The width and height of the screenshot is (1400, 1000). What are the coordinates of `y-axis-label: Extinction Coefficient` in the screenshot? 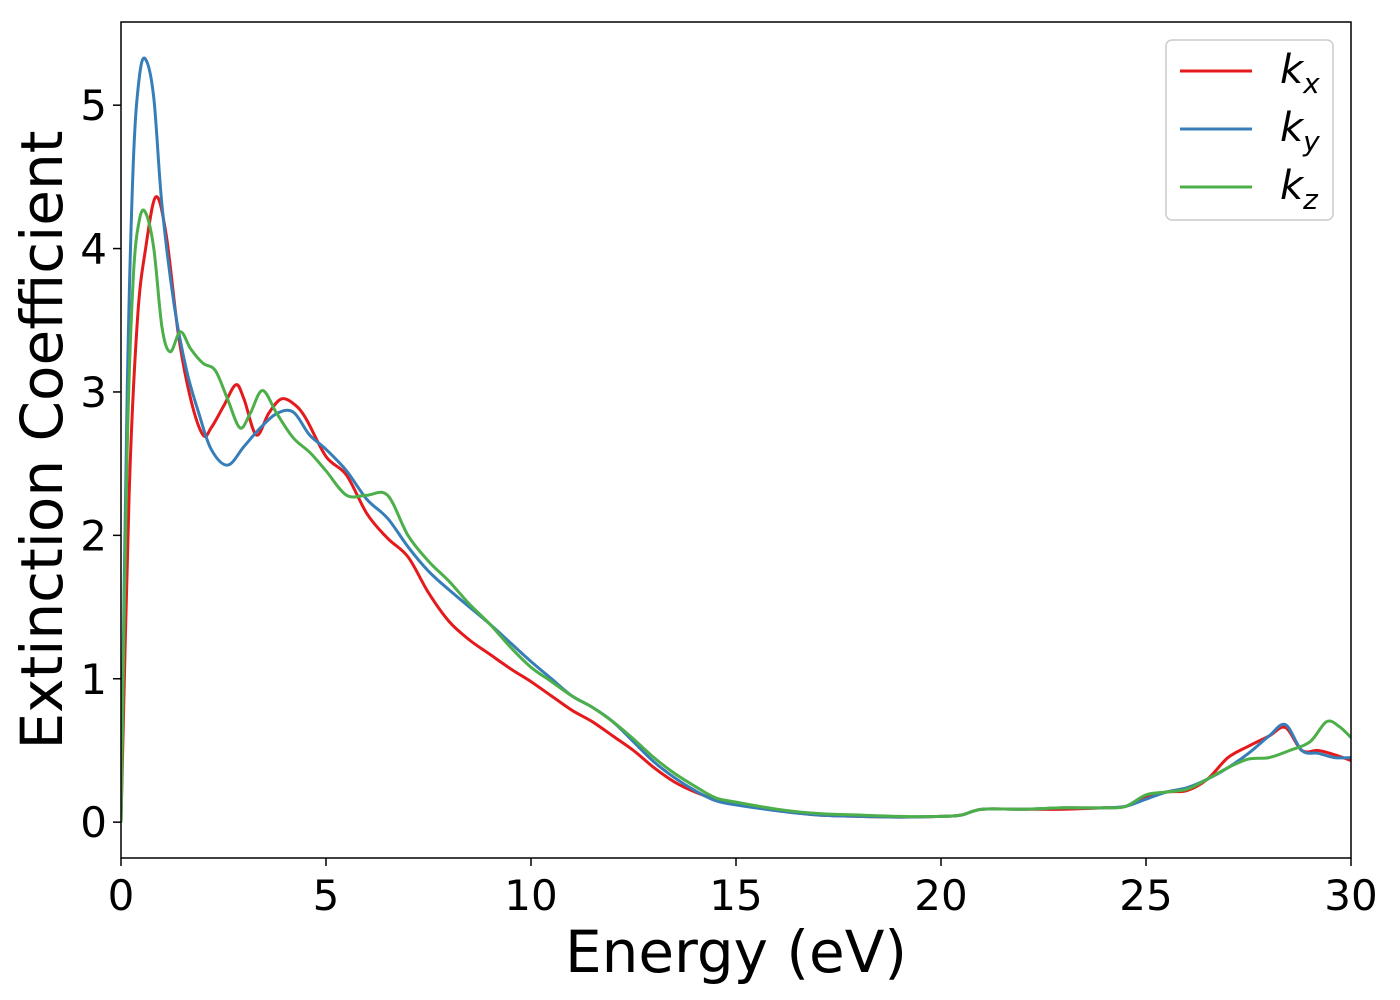 It's located at (42, 440).